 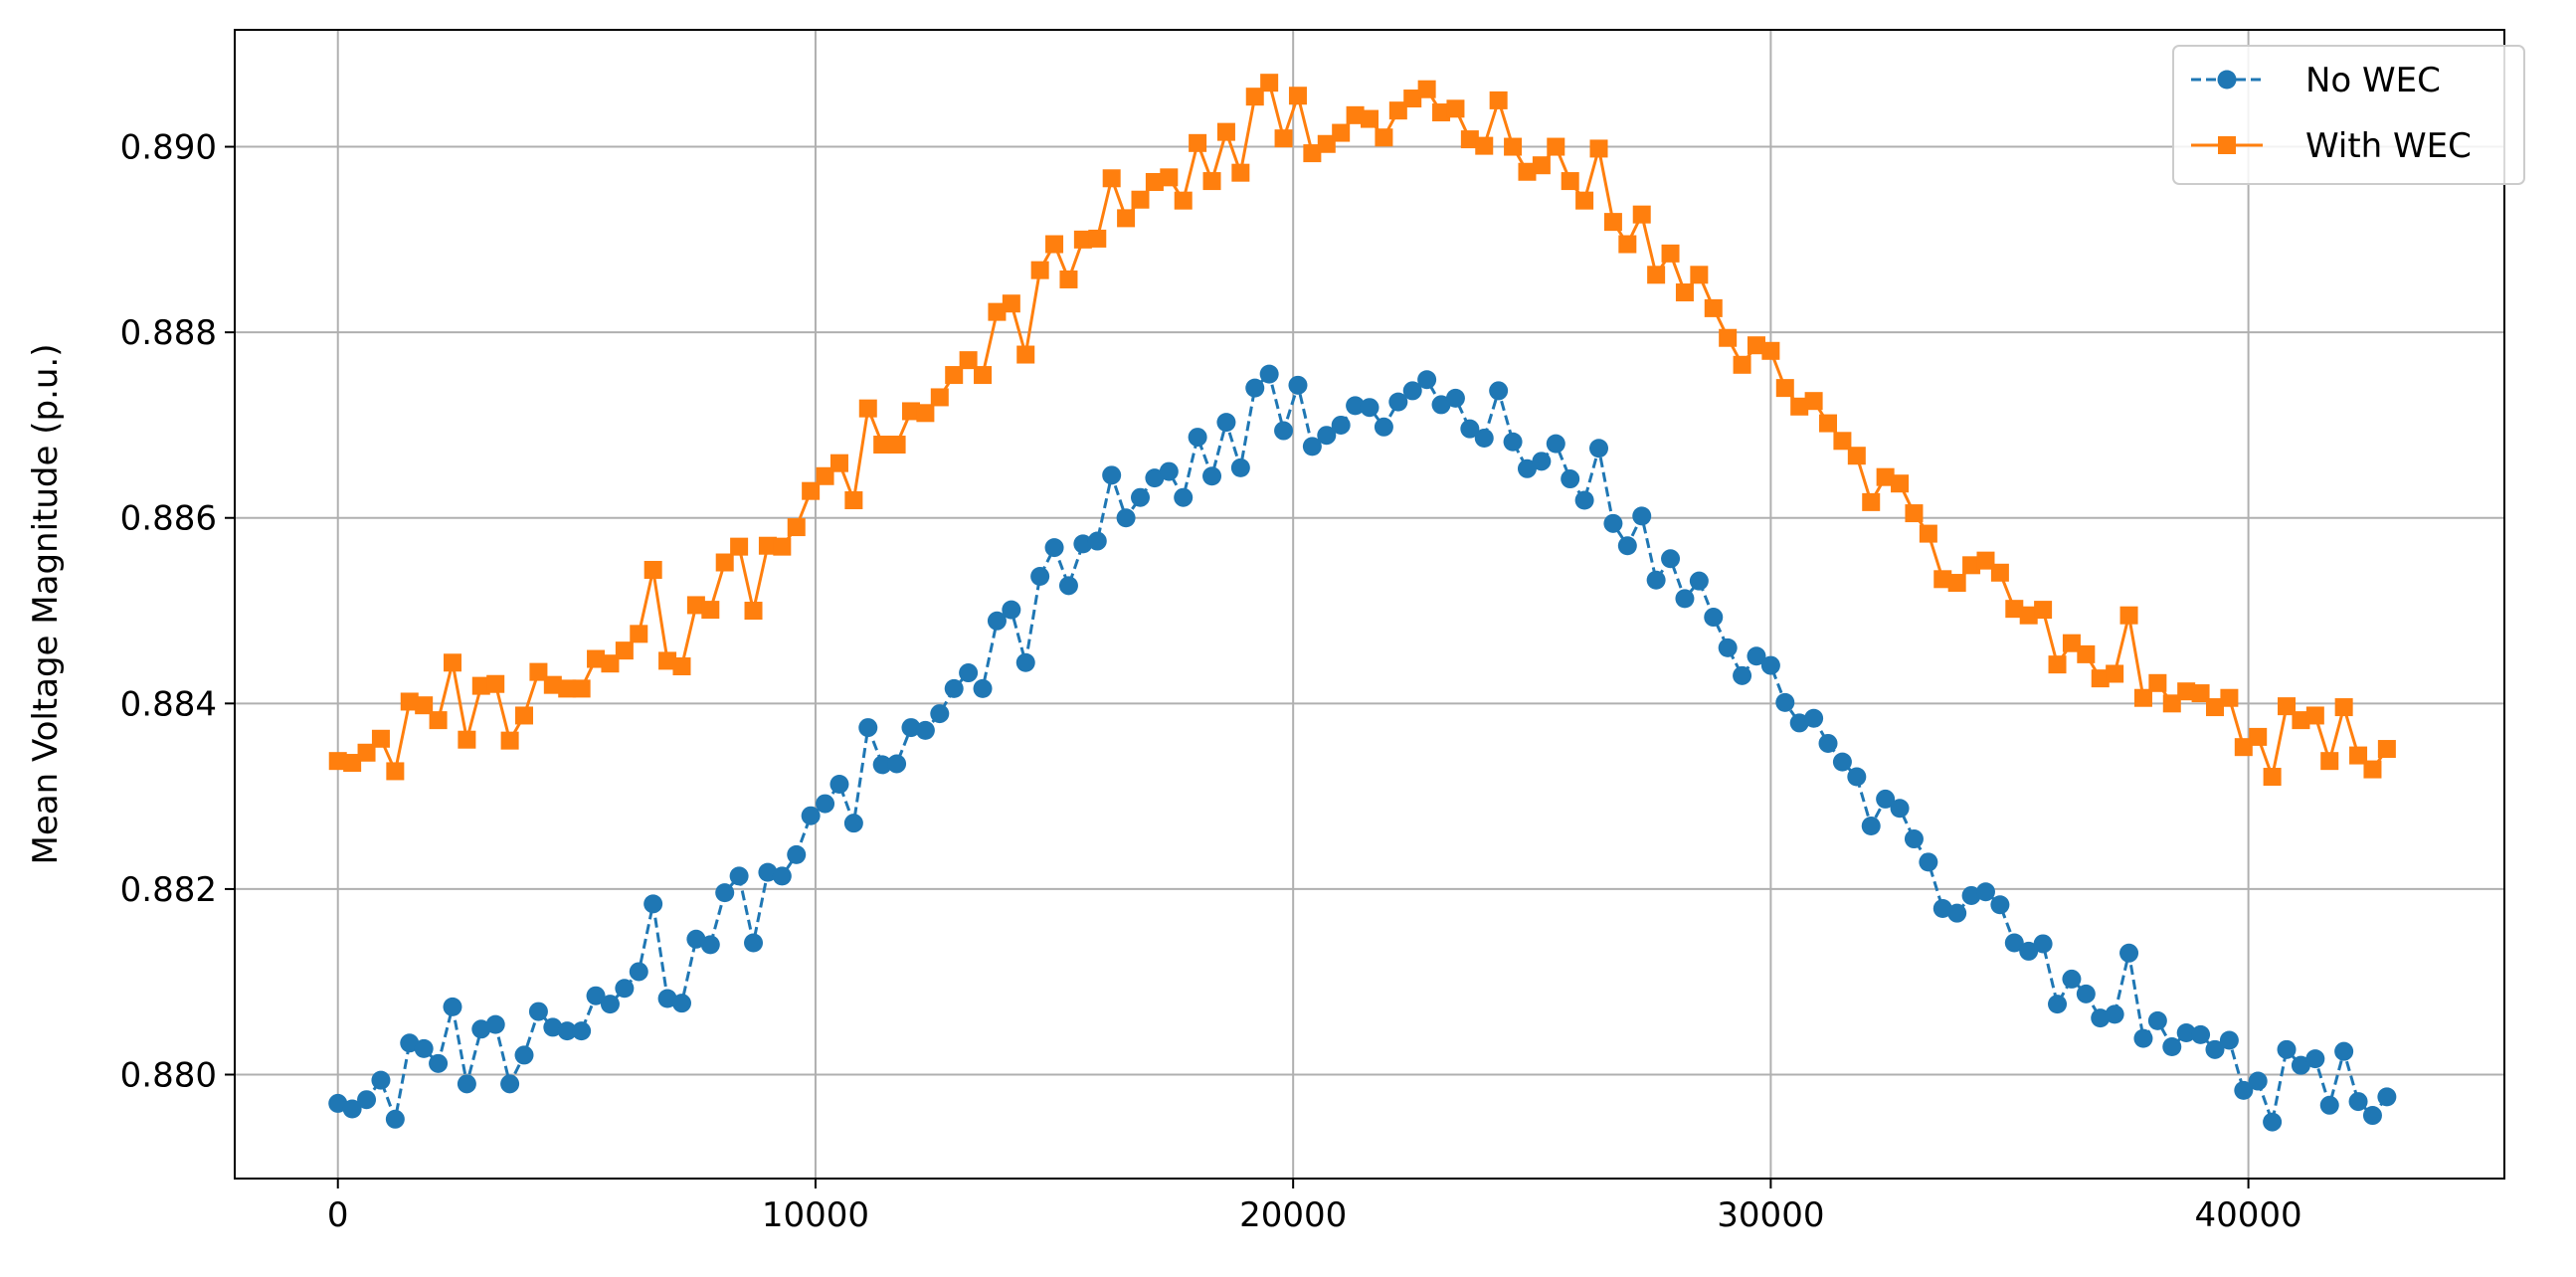 I want to click on legend-item-with-wec: With WEC, so click(x=2331, y=146).